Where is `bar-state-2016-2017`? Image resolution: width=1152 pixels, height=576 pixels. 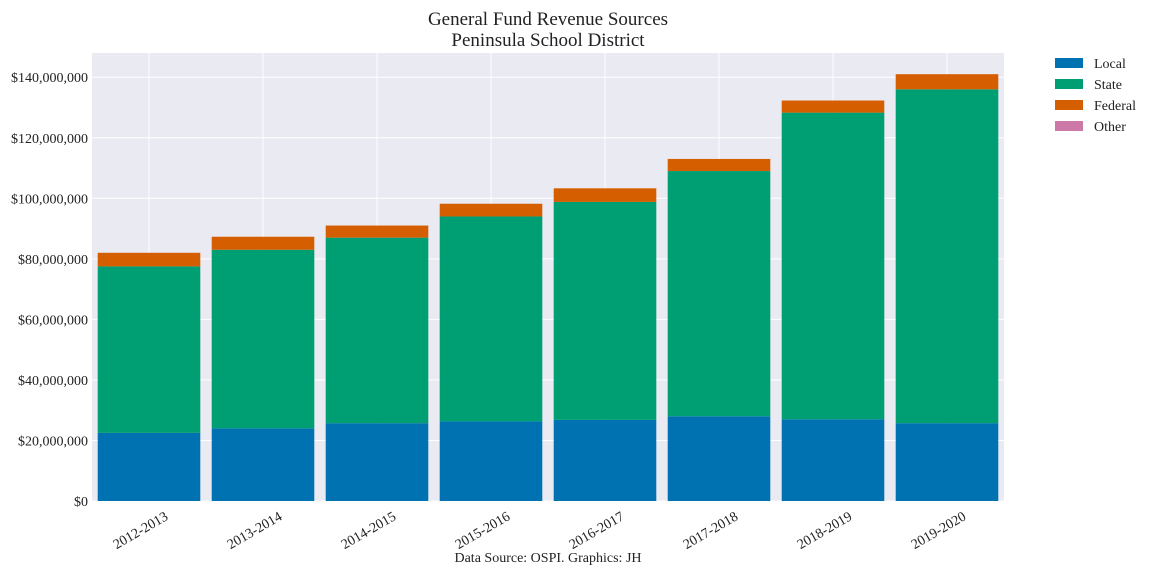
bar-state-2016-2017 is located at coordinates (605, 310).